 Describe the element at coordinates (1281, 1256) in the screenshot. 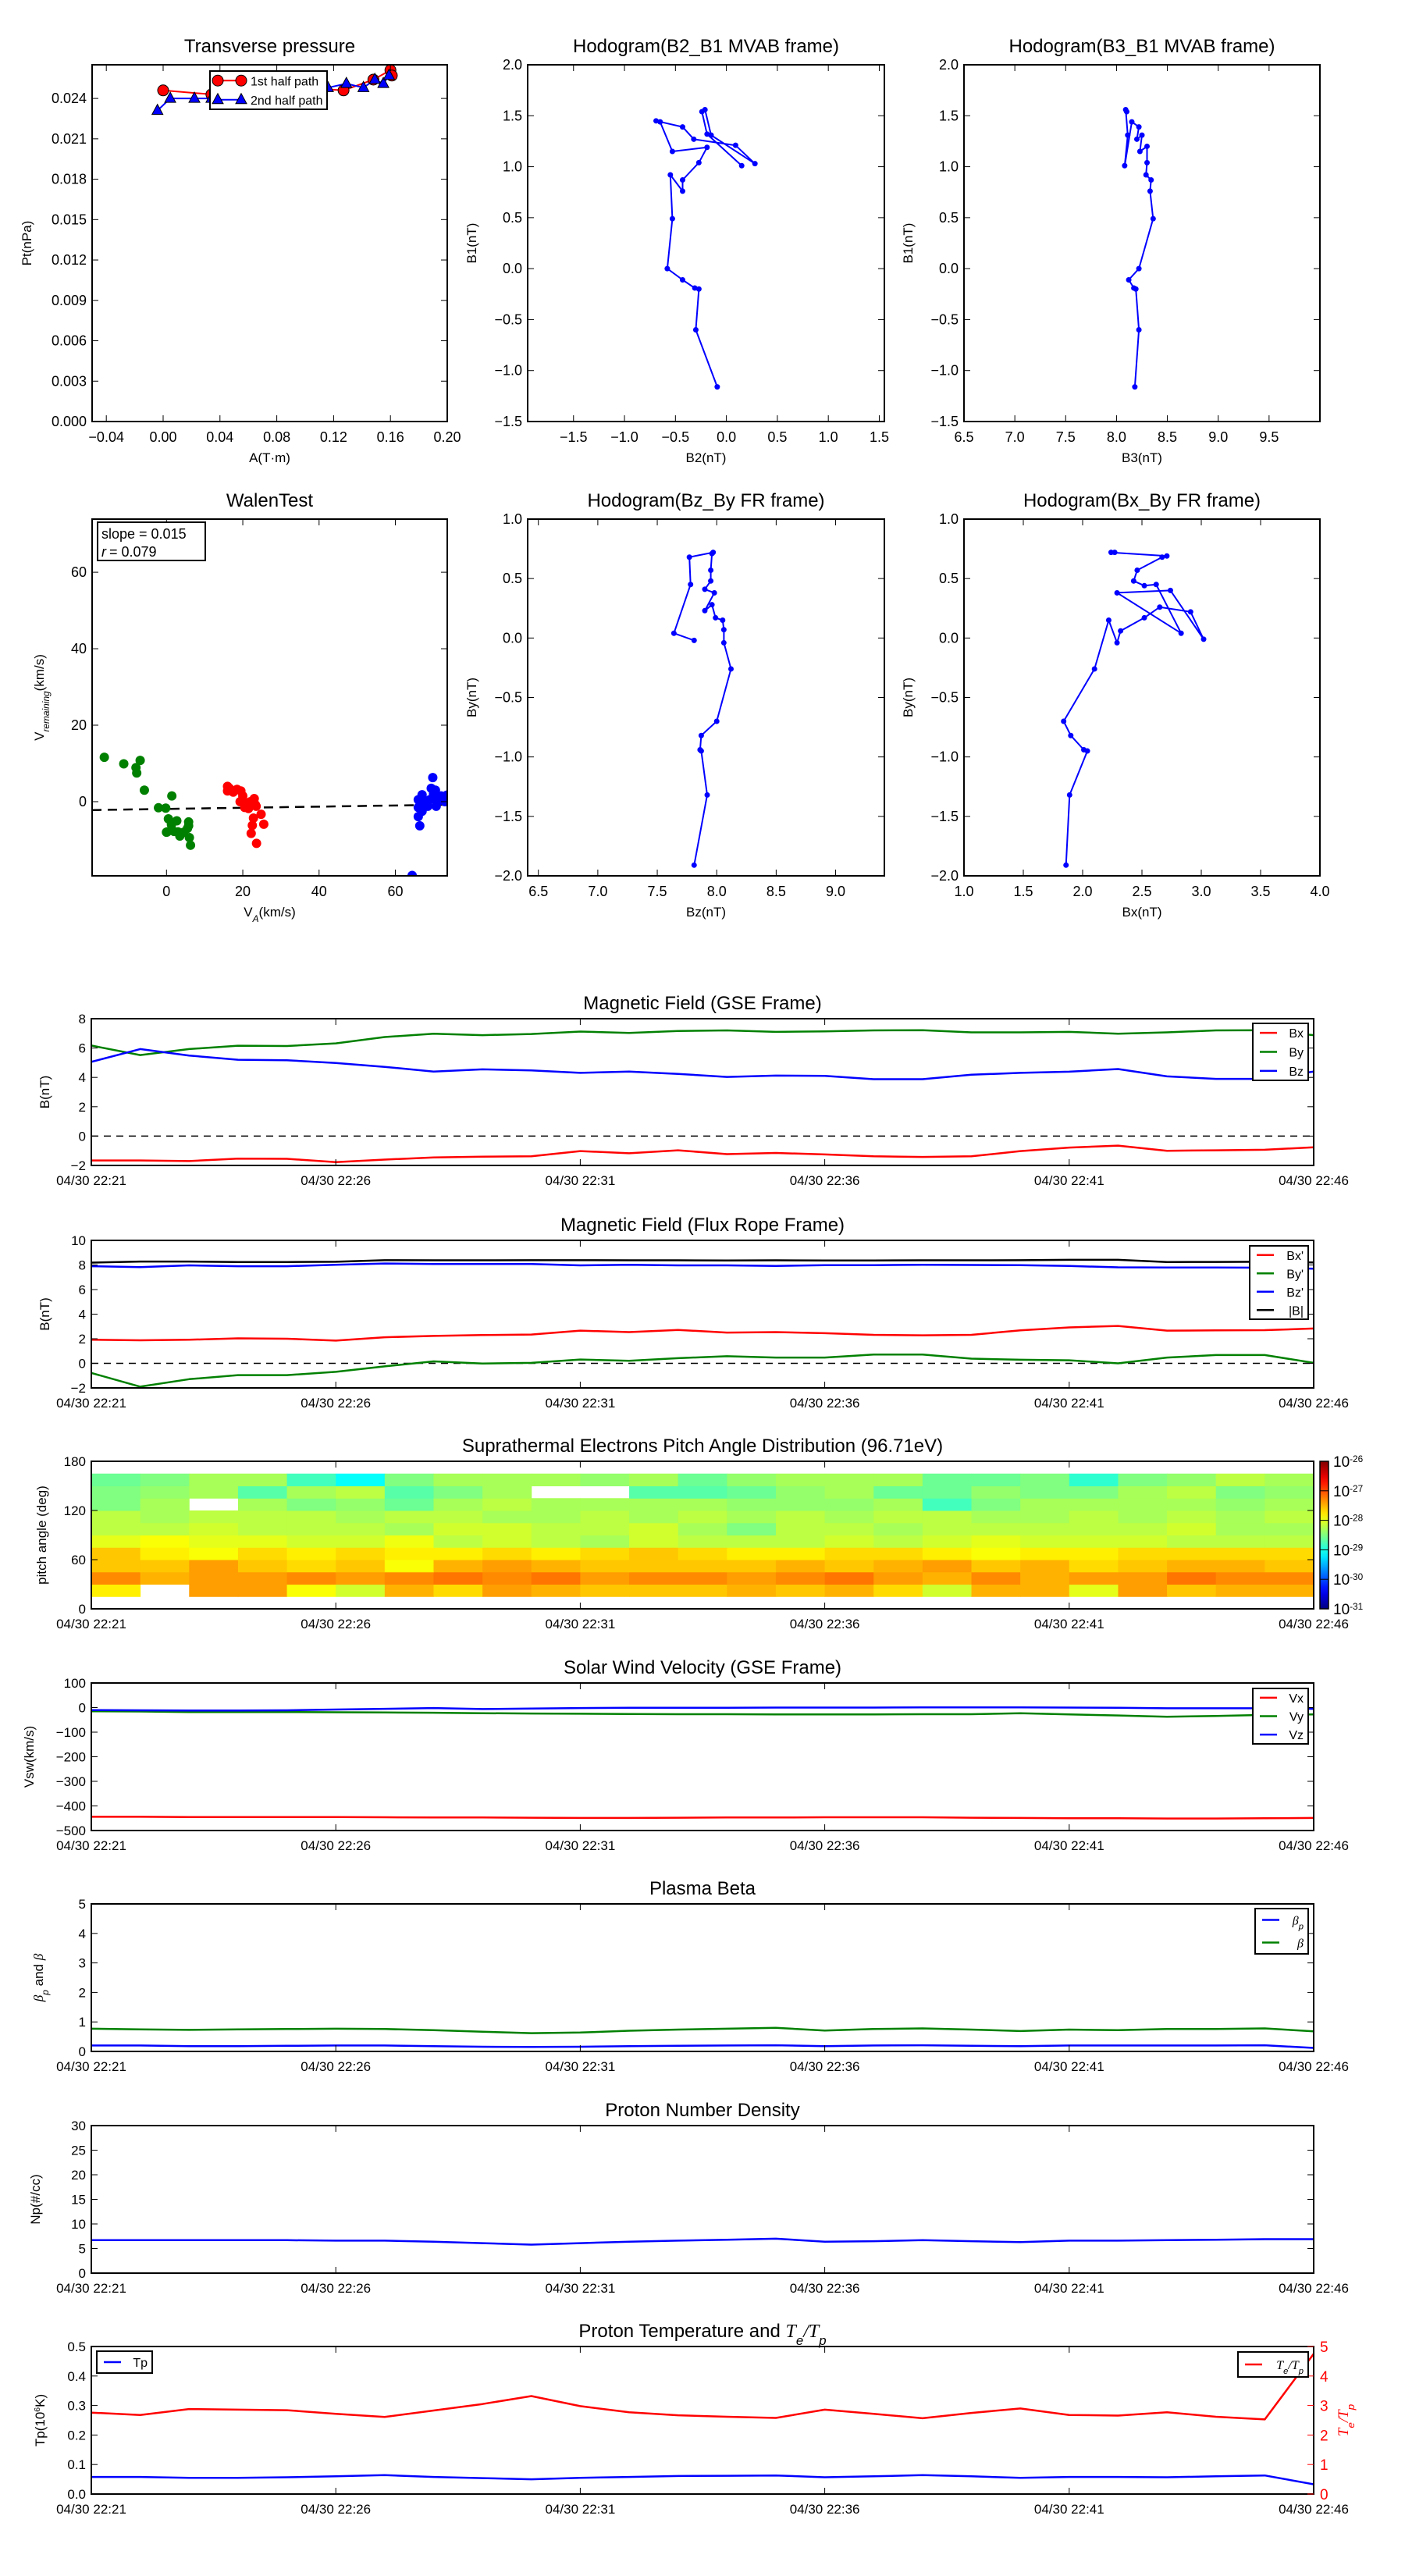

I see `legend-item: Bx'` at that location.